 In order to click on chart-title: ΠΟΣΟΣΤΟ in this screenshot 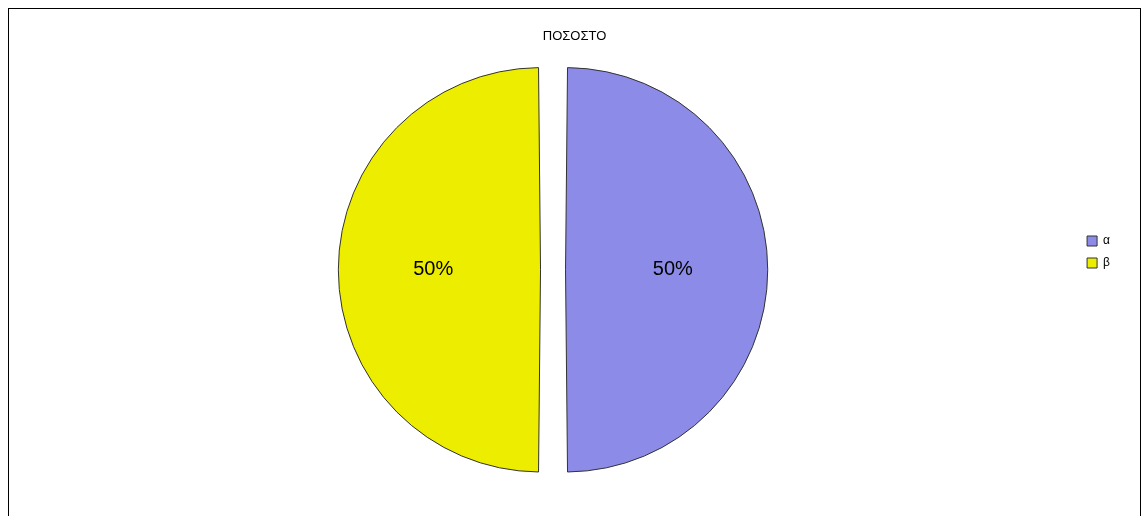, I will do `click(574, 36)`.